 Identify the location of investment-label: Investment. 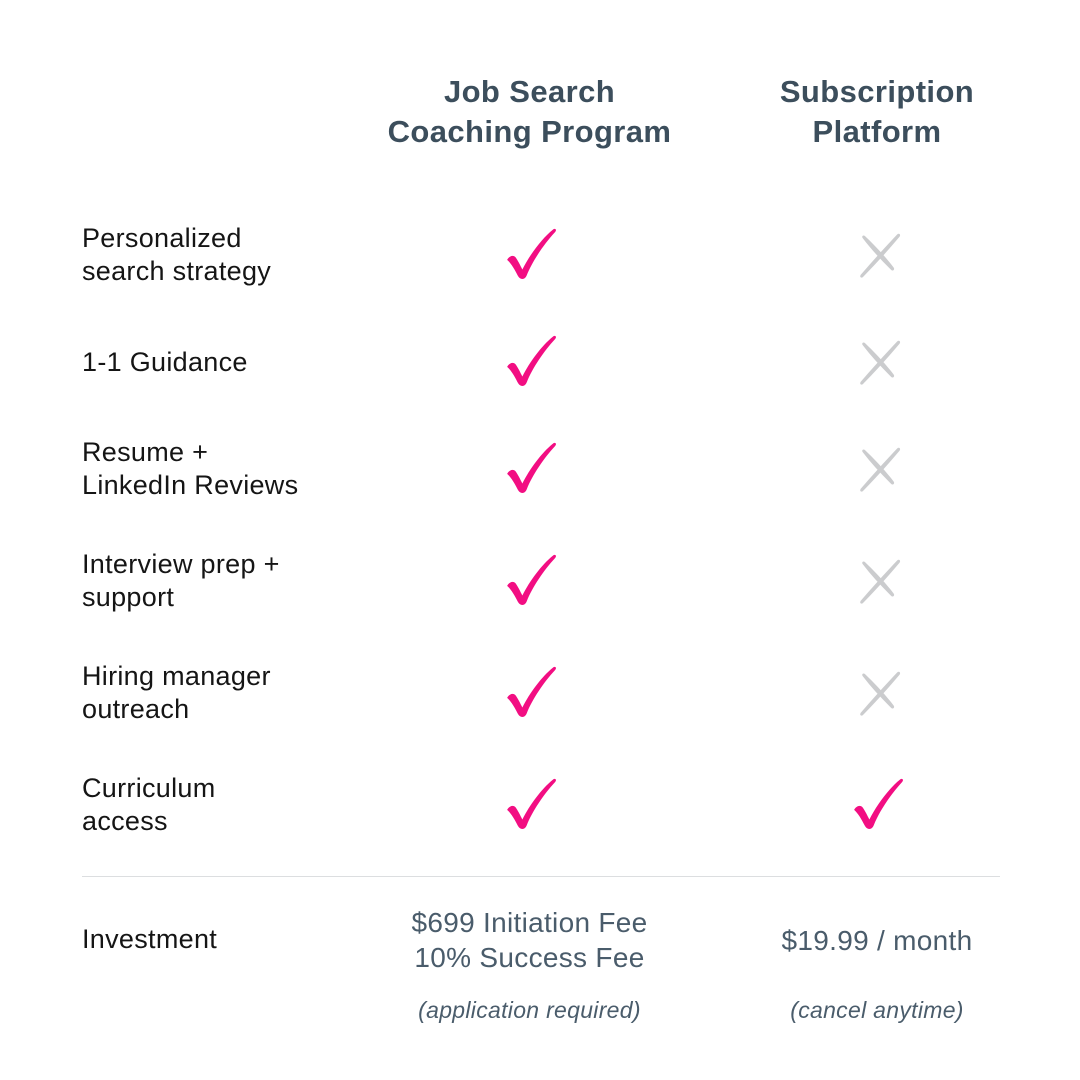
(150, 939).